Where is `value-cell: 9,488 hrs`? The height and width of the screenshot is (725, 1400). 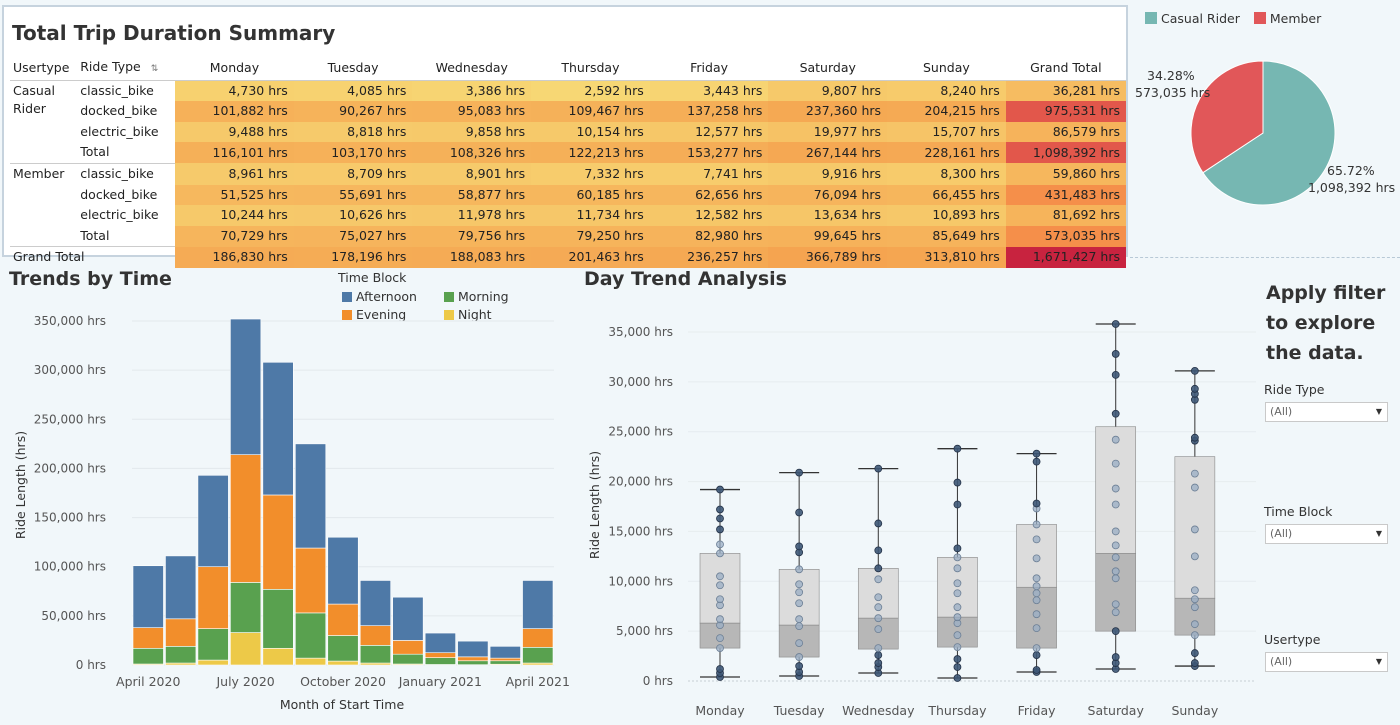 value-cell: 9,488 hrs is located at coordinates (234, 132).